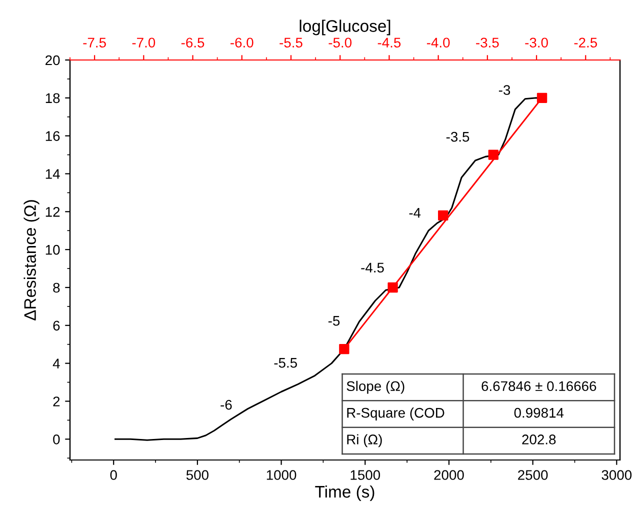  Describe the element at coordinates (113, 475) in the screenshot. I see `x-tick-label: 0` at that location.